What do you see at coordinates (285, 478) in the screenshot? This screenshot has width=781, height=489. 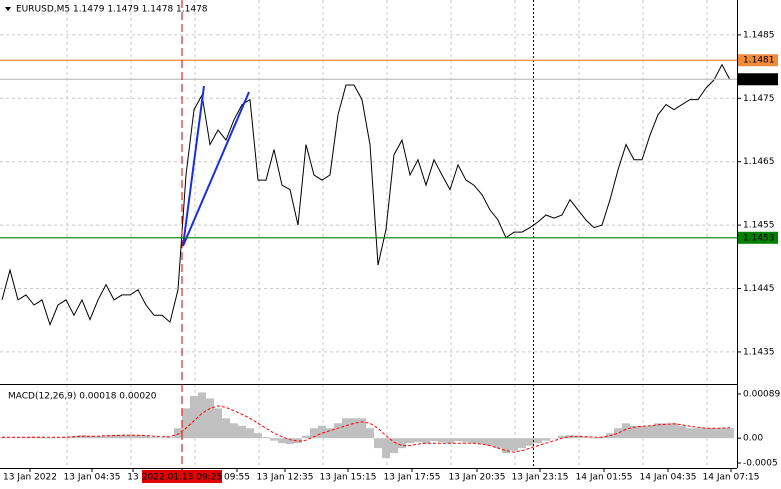 I see `x-tick-label: 13 Jan 12:35` at bounding box center [285, 478].